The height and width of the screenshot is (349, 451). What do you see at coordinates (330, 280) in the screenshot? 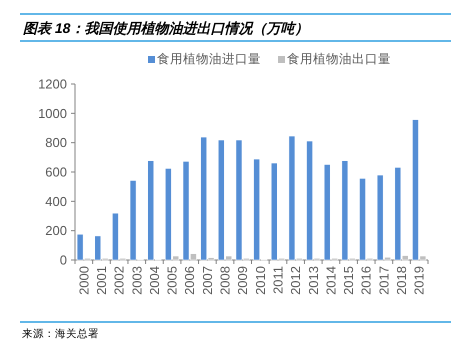
I see `x-tick-label: 2014` at bounding box center [330, 280].